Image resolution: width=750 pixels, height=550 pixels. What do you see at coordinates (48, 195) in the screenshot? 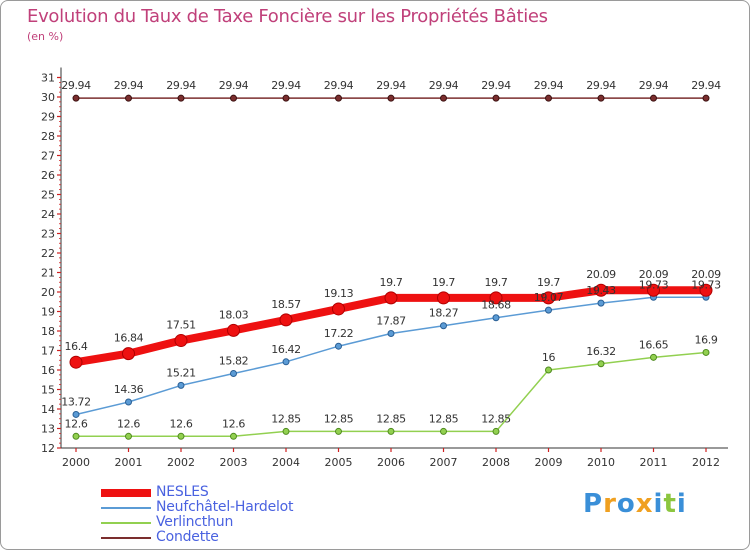
I see `y-tick-label: 25` at bounding box center [48, 195].